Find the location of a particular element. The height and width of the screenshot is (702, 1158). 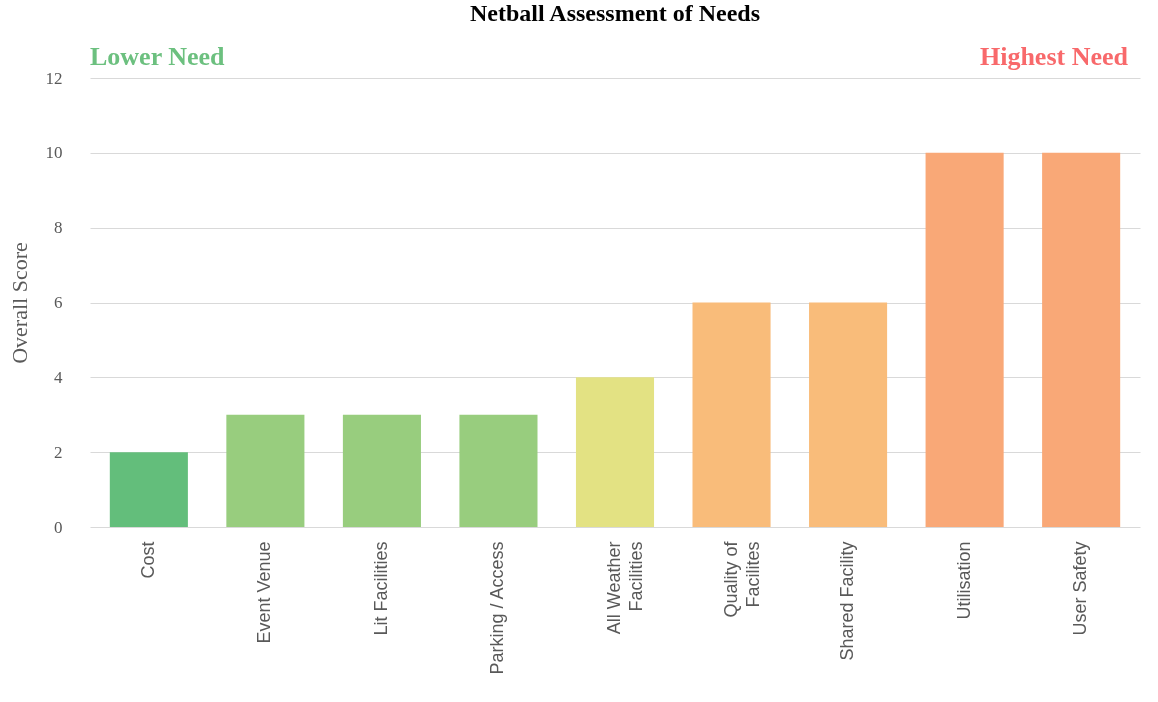

text: Lower Need is located at coordinates (158, 56).